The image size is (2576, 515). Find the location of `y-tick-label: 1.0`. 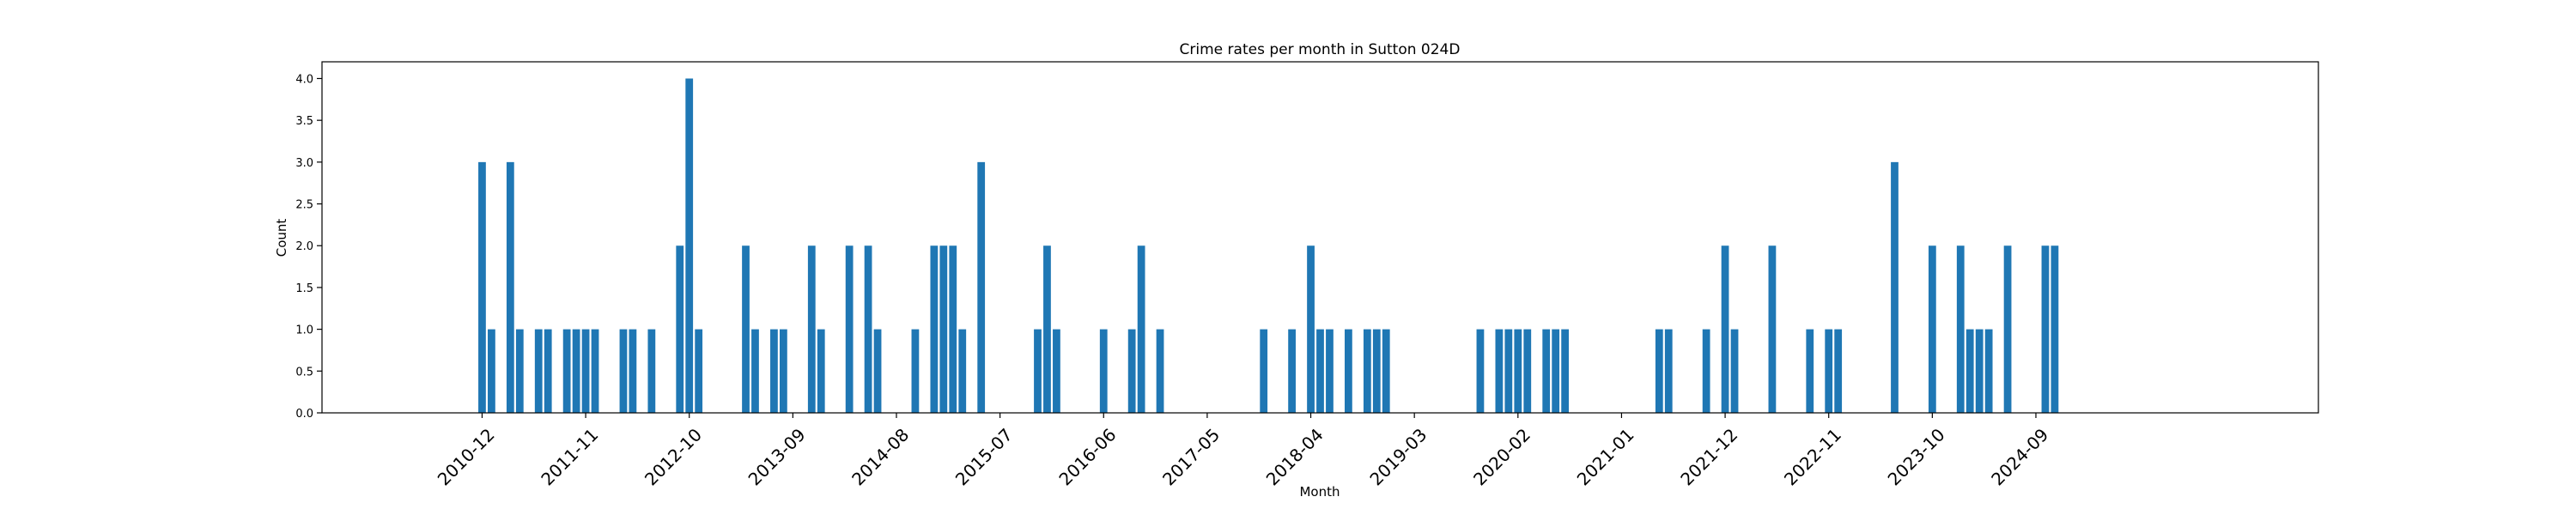

y-tick-label: 1.0 is located at coordinates (304, 330).